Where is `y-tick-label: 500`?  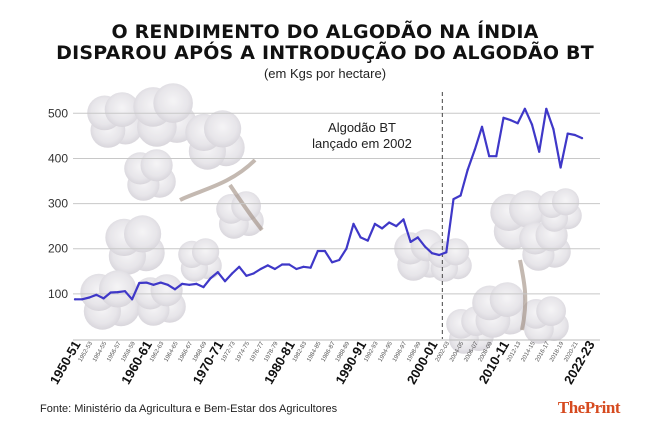 y-tick-label: 500 is located at coordinates (58, 113).